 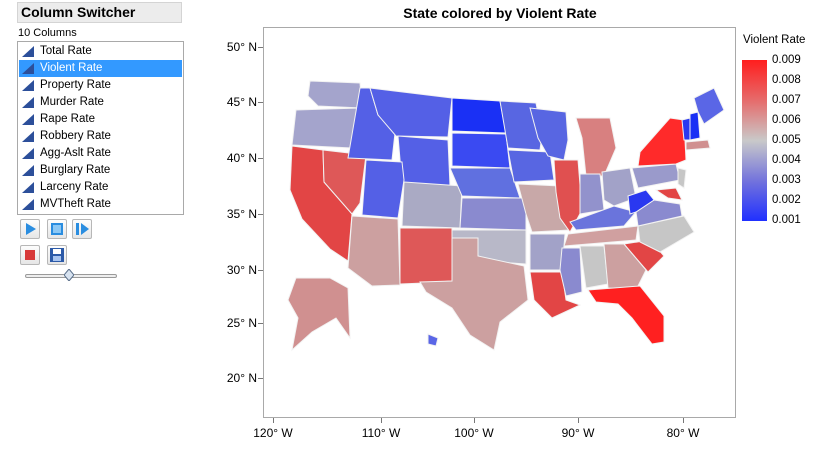 What do you see at coordinates (57, 229) in the screenshot?
I see `stop-frame-button` at bounding box center [57, 229].